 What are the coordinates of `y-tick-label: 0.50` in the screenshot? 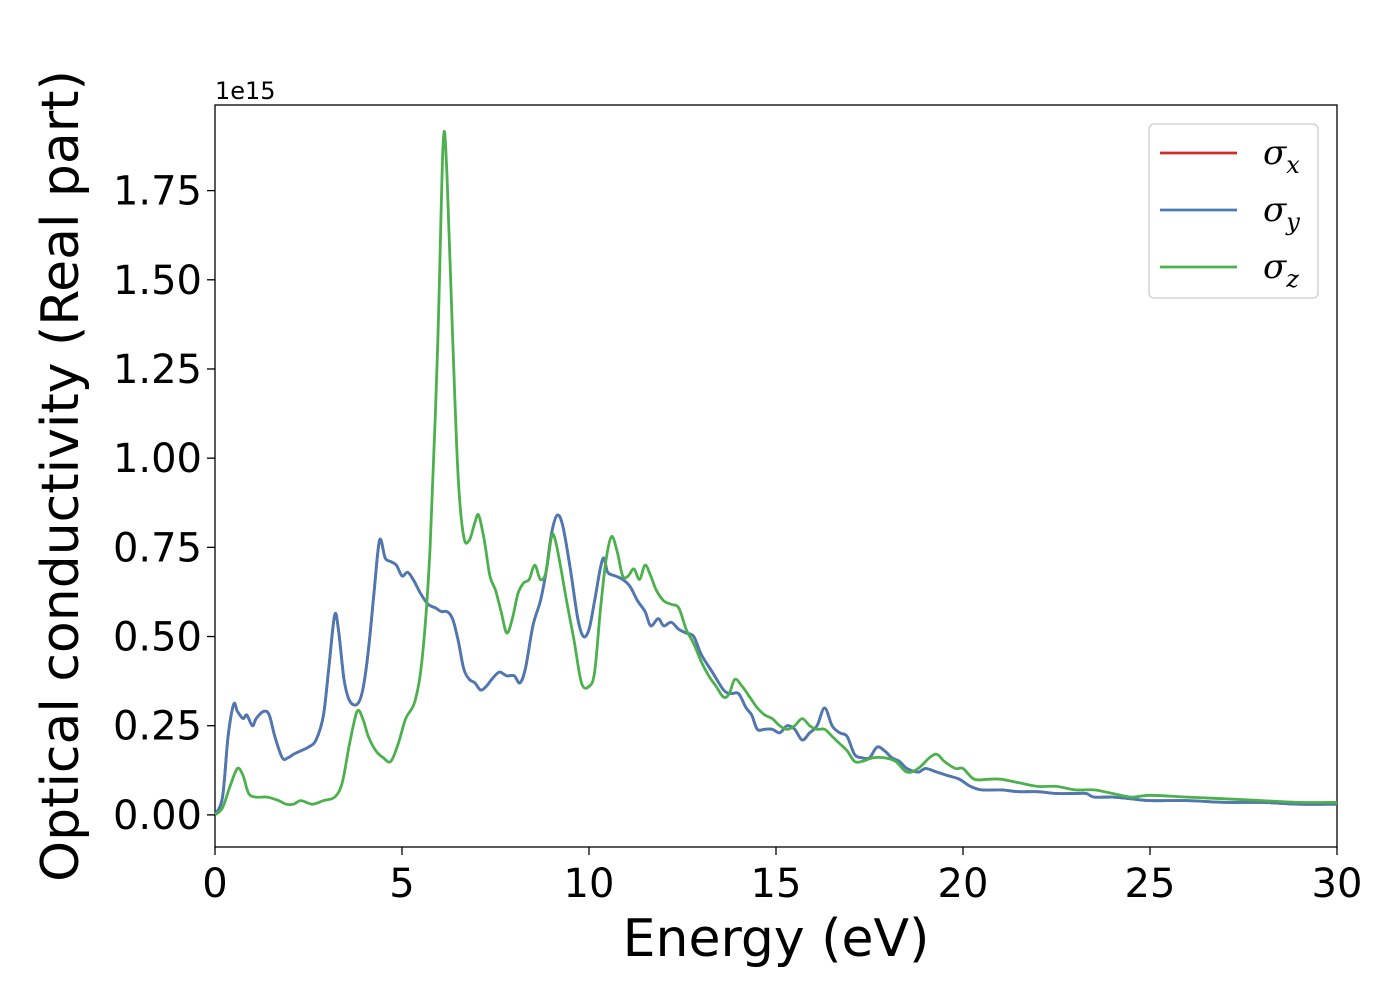 It's located at (157, 638).